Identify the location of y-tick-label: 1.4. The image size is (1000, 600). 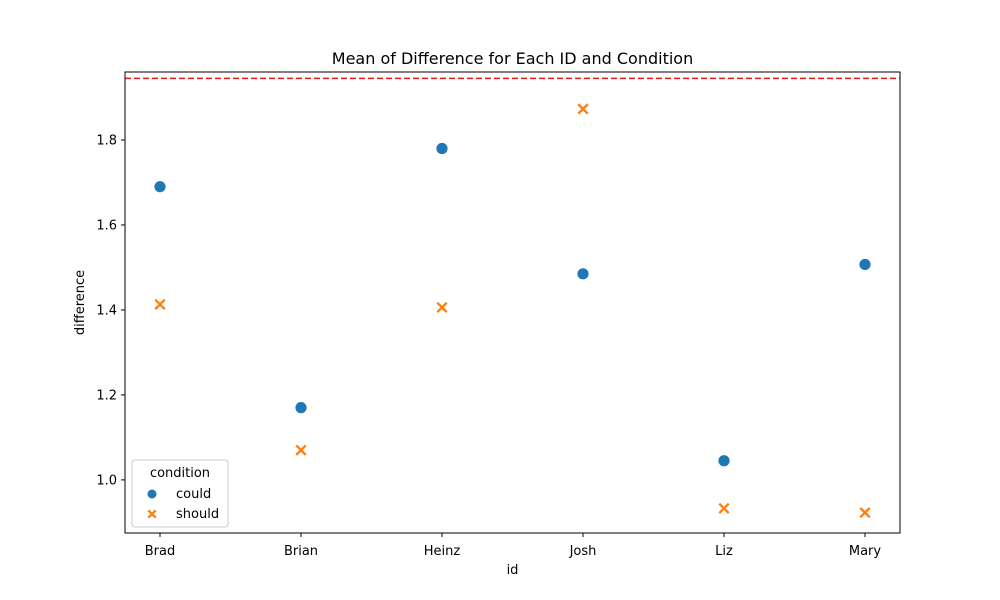
(106, 310).